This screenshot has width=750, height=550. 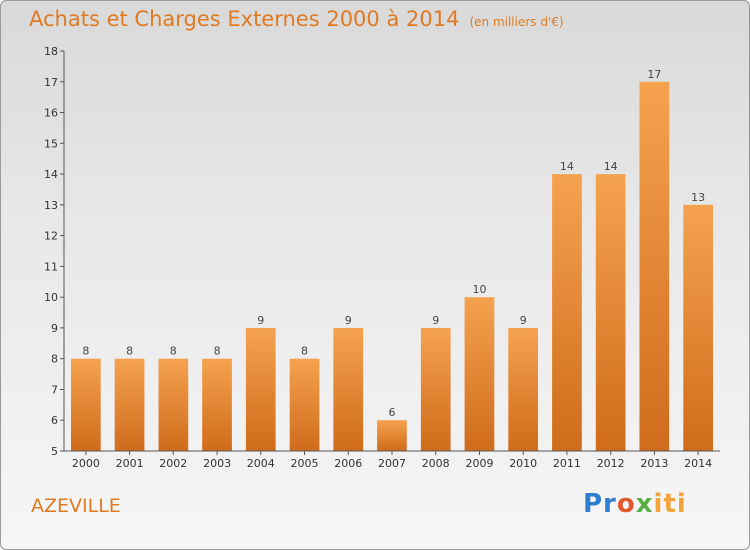 What do you see at coordinates (348, 320) in the screenshot?
I see `value-label-2006: 9` at bounding box center [348, 320].